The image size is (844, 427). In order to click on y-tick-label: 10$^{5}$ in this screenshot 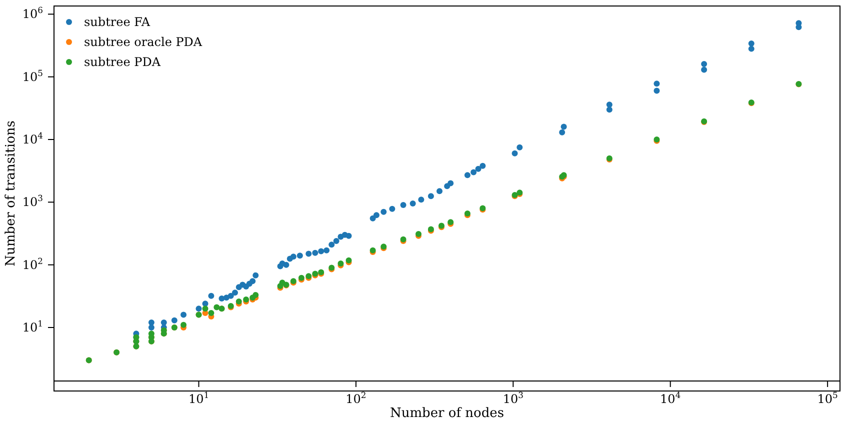, I will do `click(32, 76)`.